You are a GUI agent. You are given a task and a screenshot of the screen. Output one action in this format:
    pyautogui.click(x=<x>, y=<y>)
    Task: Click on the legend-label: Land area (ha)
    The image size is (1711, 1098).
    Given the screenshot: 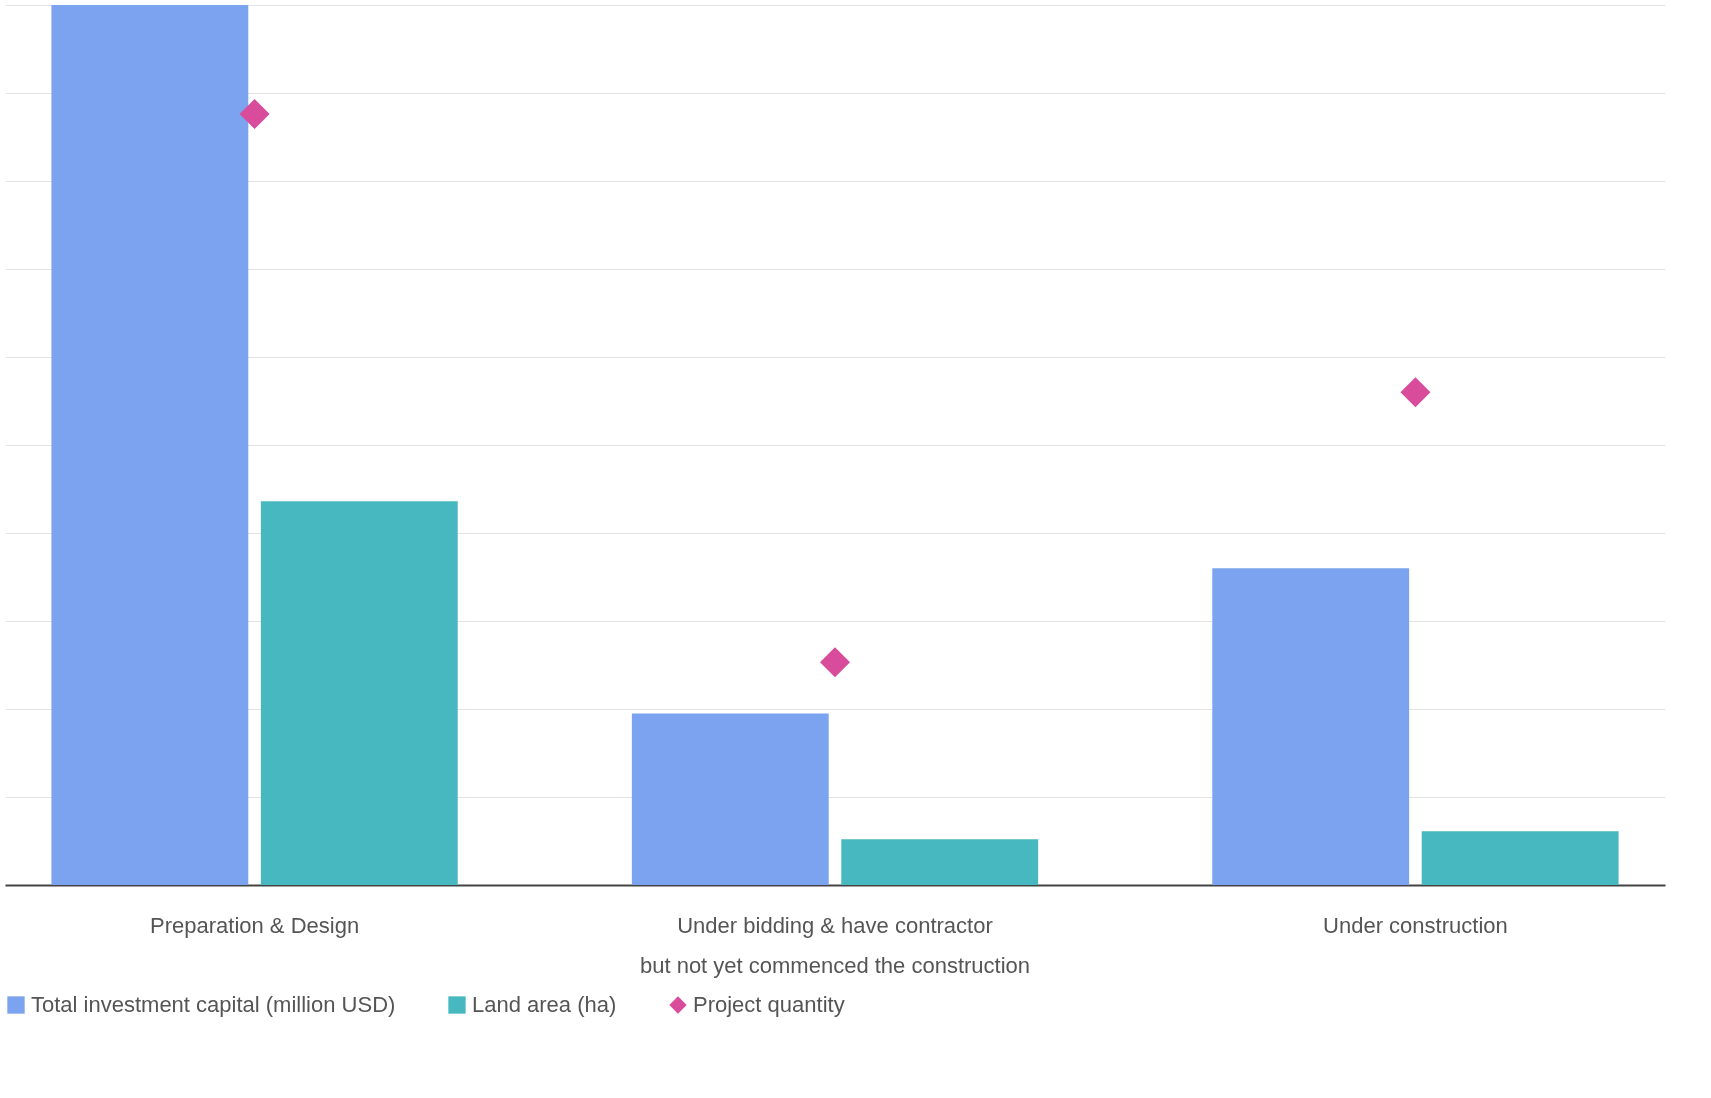 What is the action you would take?
    pyautogui.click(x=544, y=1004)
    